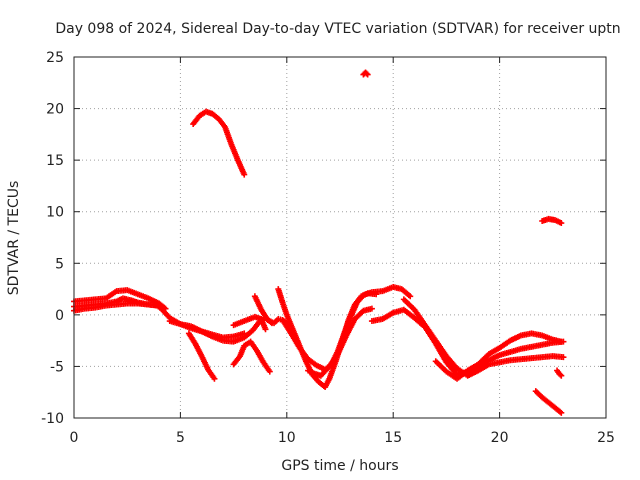  What do you see at coordinates (55, 161) in the screenshot?
I see `y-tick-label: 15` at bounding box center [55, 161].